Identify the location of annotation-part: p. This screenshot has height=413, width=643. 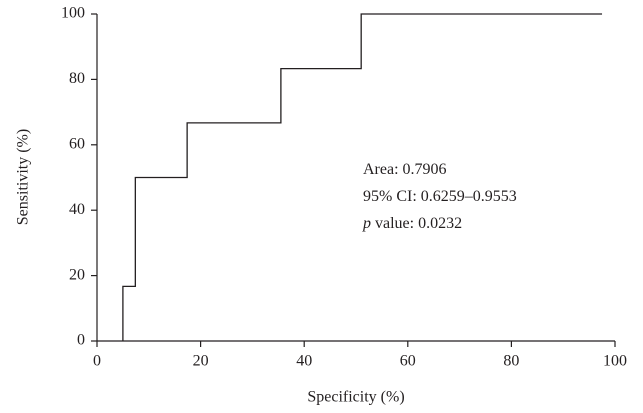
(366, 223).